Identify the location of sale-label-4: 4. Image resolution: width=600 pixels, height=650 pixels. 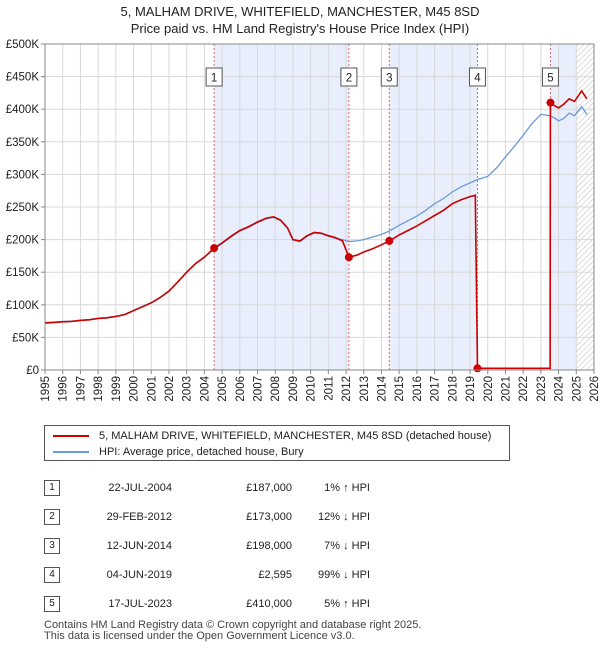
(477, 77).